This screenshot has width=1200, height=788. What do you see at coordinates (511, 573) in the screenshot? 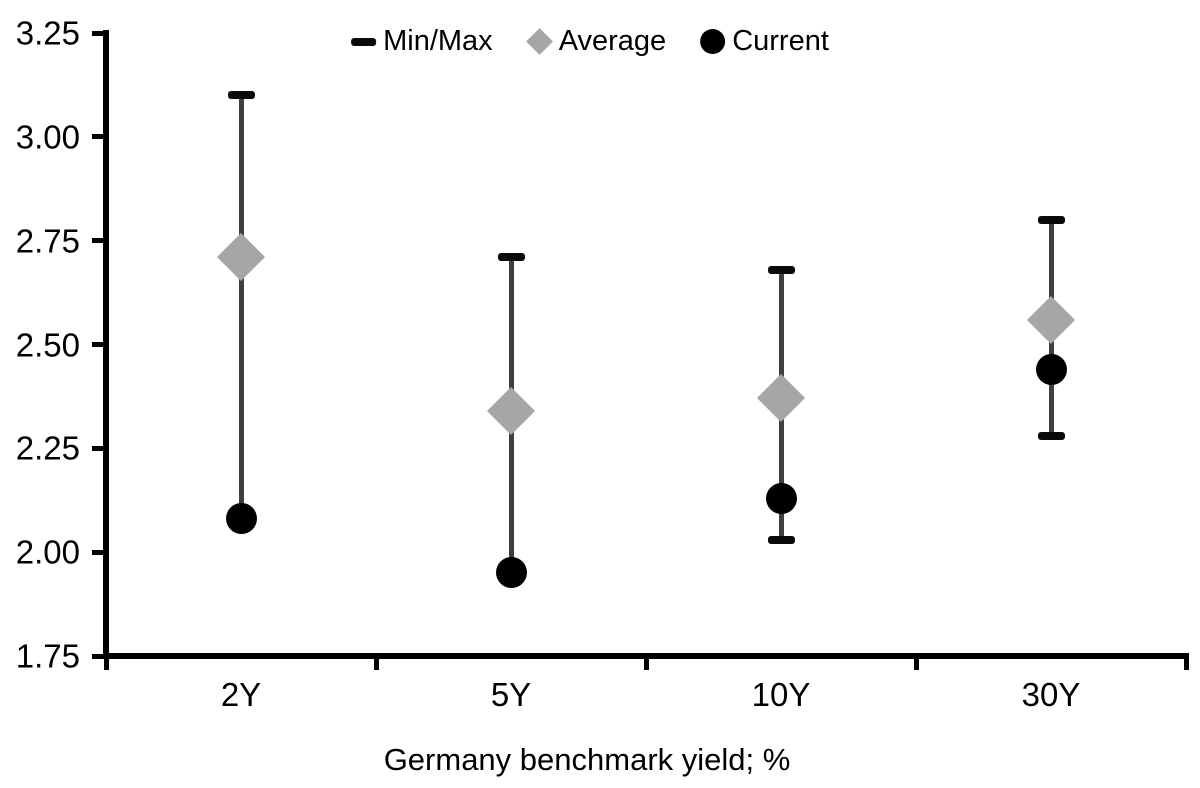
I see `current-marker-5Y` at bounding box center [511, 573].